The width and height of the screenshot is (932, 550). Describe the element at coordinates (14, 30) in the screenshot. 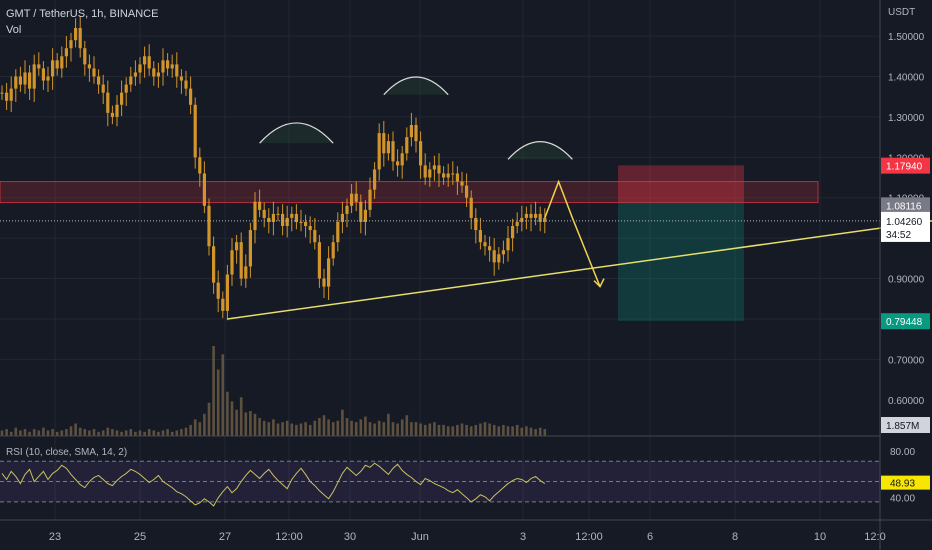

I see `volume-legend: Vol` at that location.